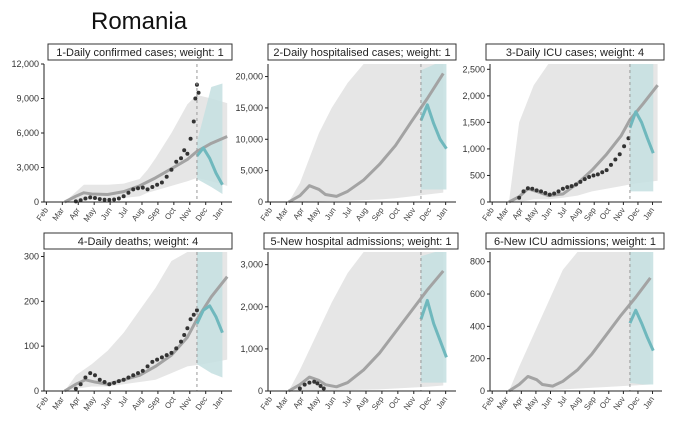 This screenshot has width=700, height=429. Describe the element at coordinates (477, 175) in the screenshot. I see `y-tick-label: 500` at that location.